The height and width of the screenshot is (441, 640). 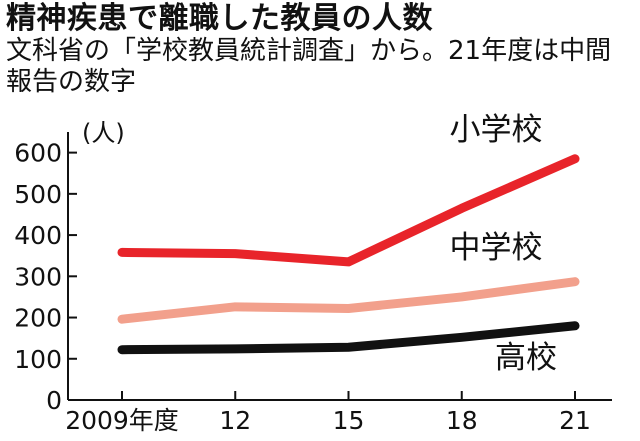 I want to click on x-tick-label: 21, so click(x=575, y=420).